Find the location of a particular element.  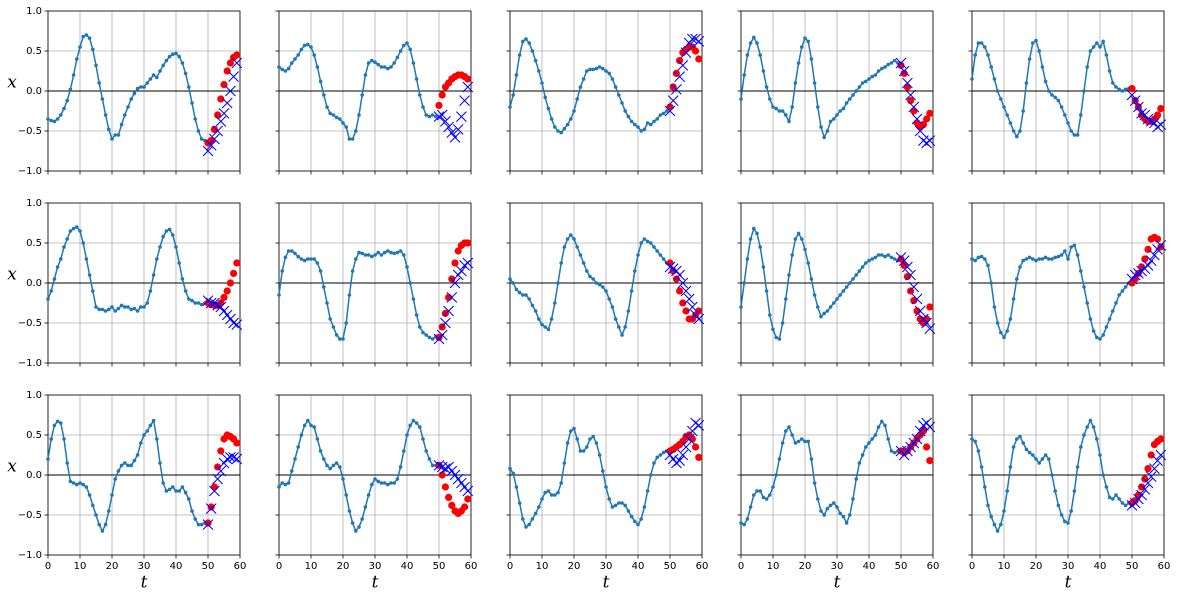

x-tick-label: 50 is located at coordinates (670, 566).